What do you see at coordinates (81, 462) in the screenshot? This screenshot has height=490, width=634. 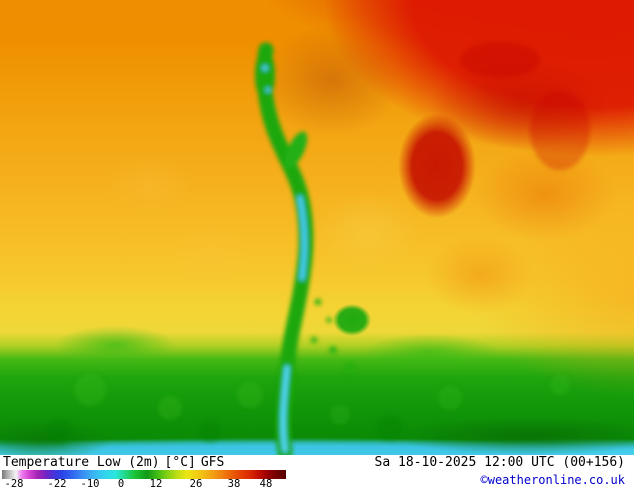 I see `parameter-label: Temperature Low (2m)` at bounding box center [81, 462].